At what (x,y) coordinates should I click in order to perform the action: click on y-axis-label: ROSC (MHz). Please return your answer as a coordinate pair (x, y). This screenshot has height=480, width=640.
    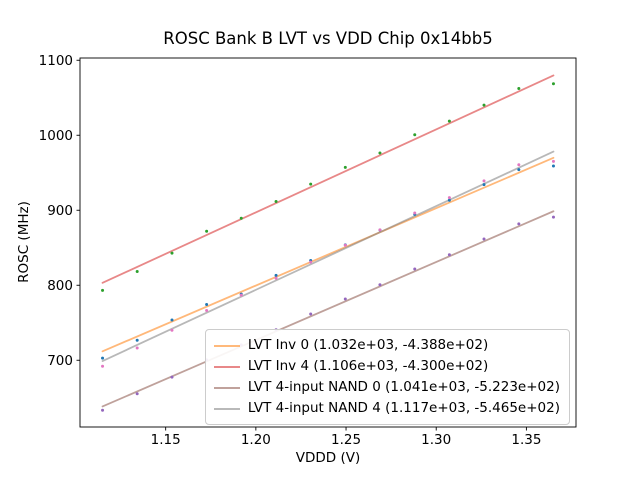
    Looking at the image, I should click on (24, 242).